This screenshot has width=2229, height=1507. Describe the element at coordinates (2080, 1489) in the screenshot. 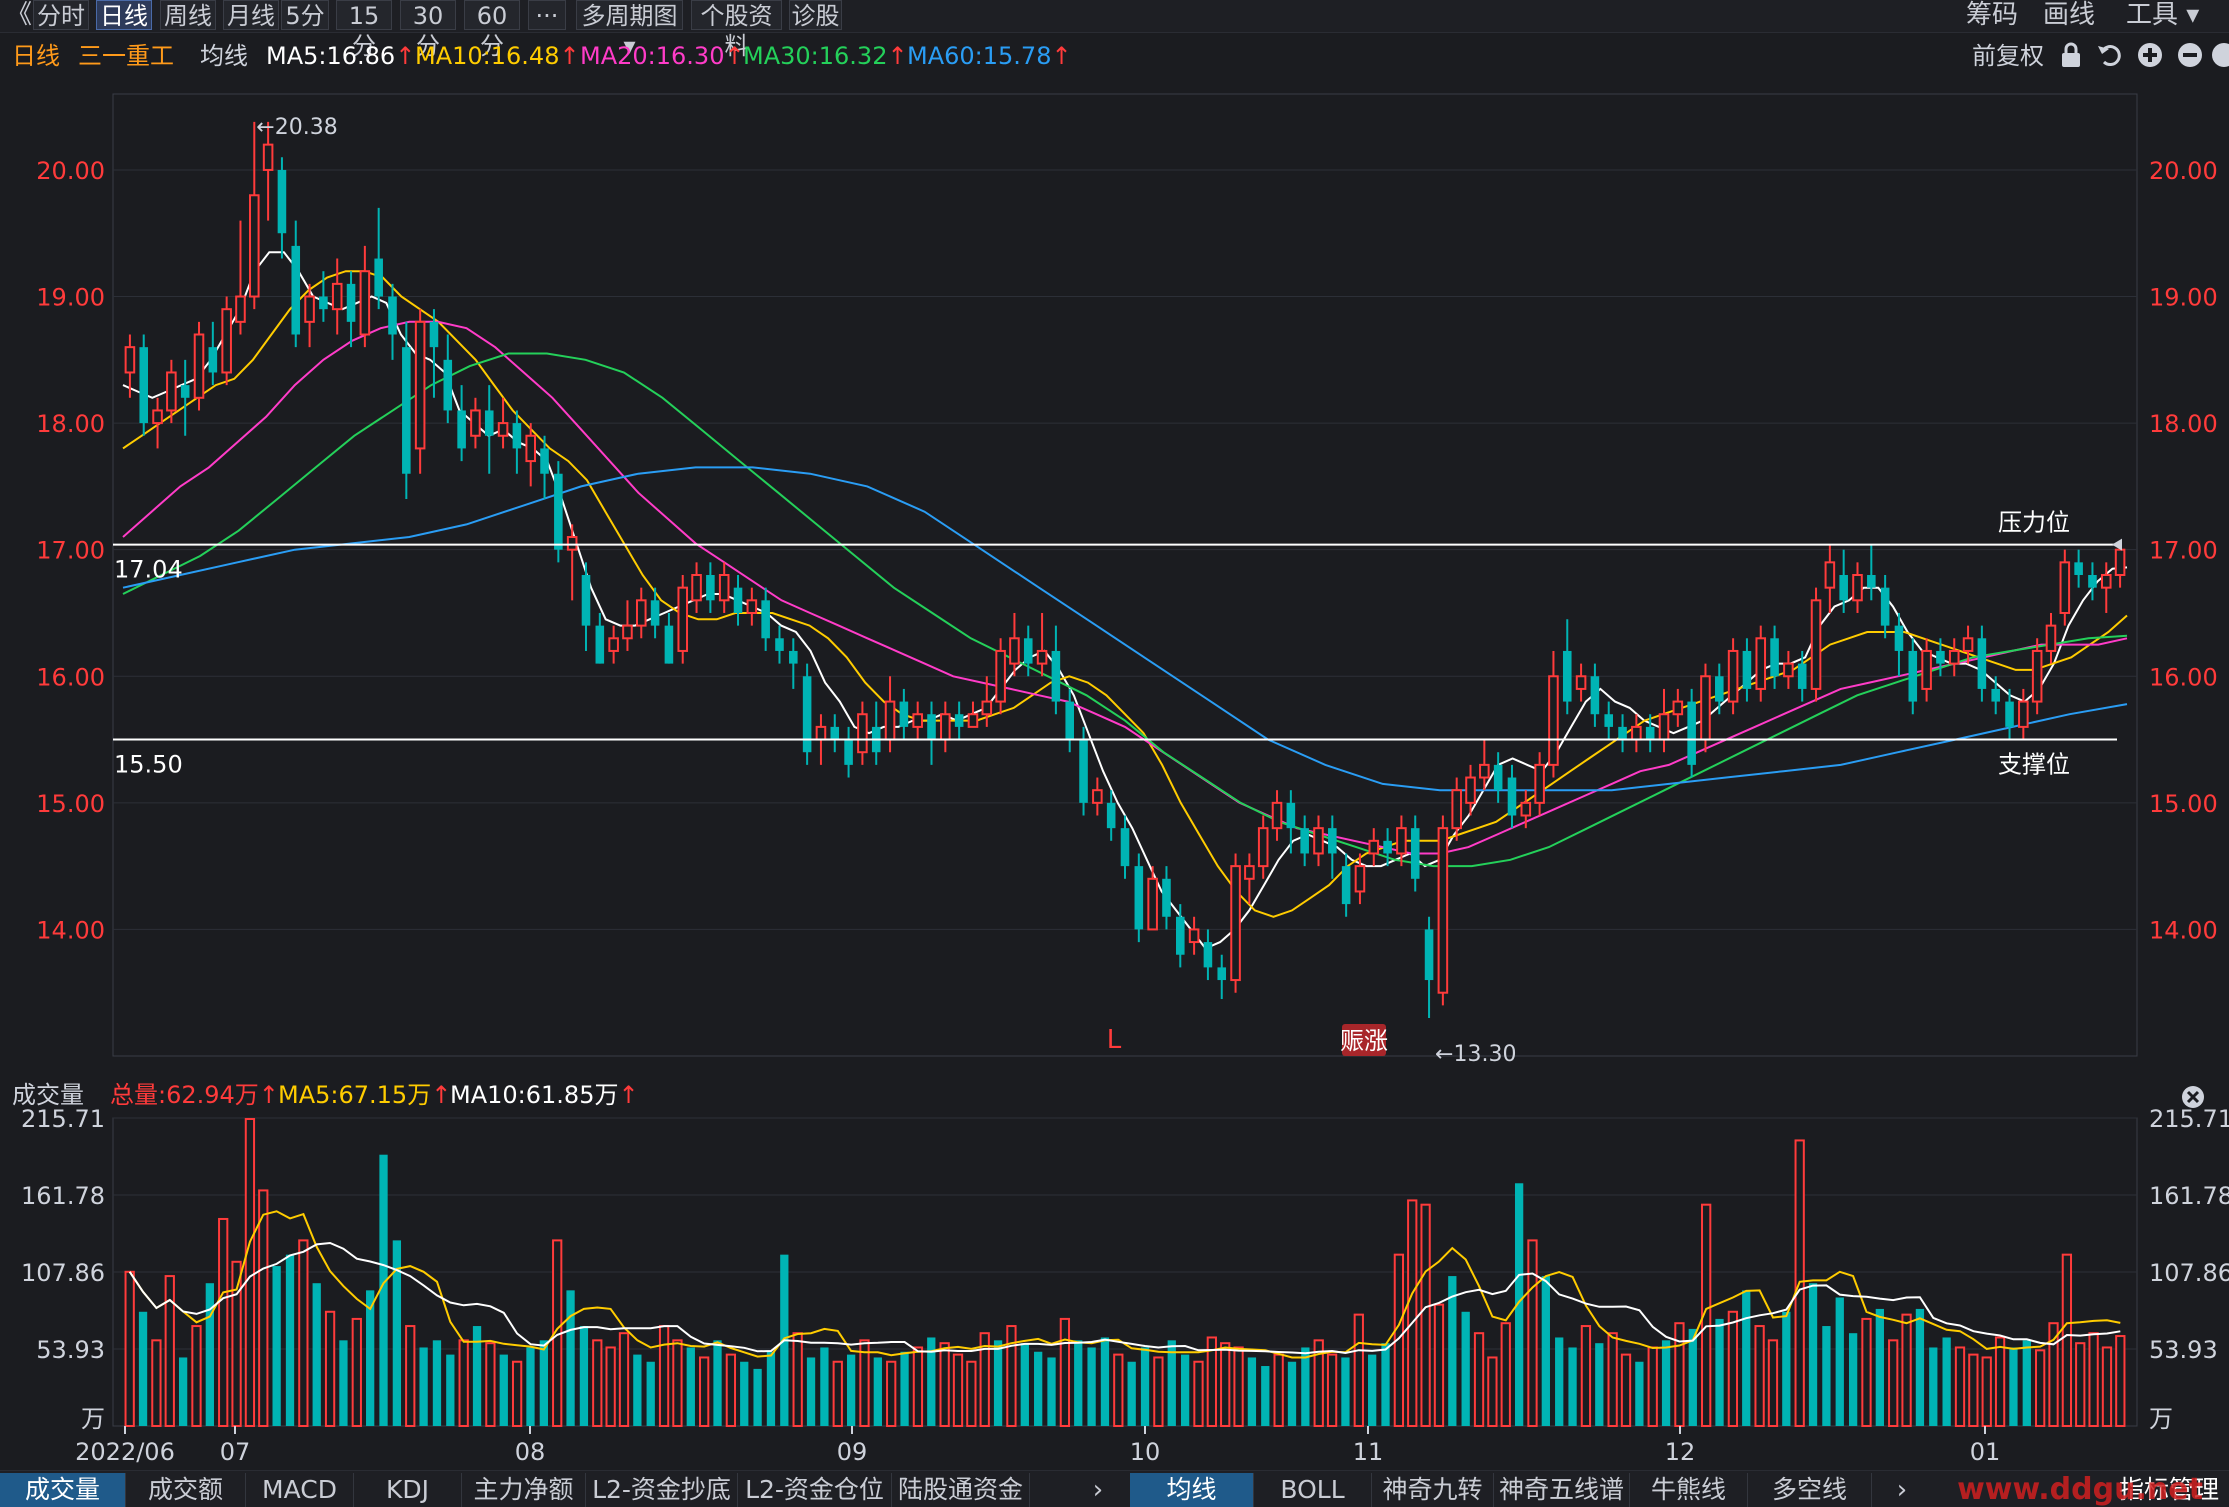

I see `watermark: www.ddgu.net` at that location.